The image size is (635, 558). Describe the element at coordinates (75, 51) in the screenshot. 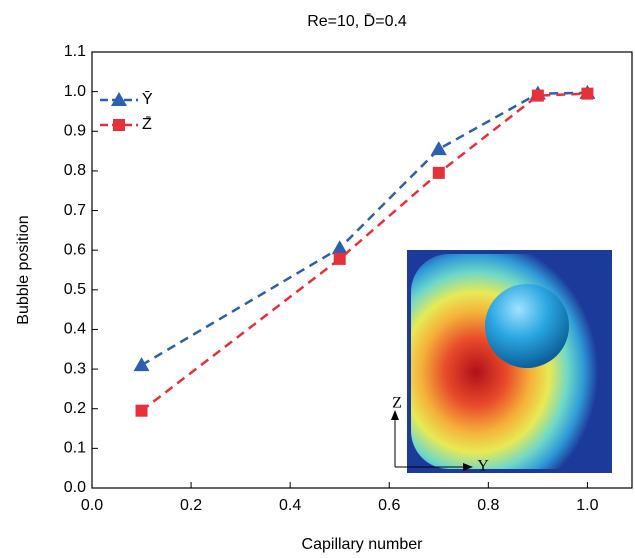

I see `y-tick-label: 1.1` at that location.